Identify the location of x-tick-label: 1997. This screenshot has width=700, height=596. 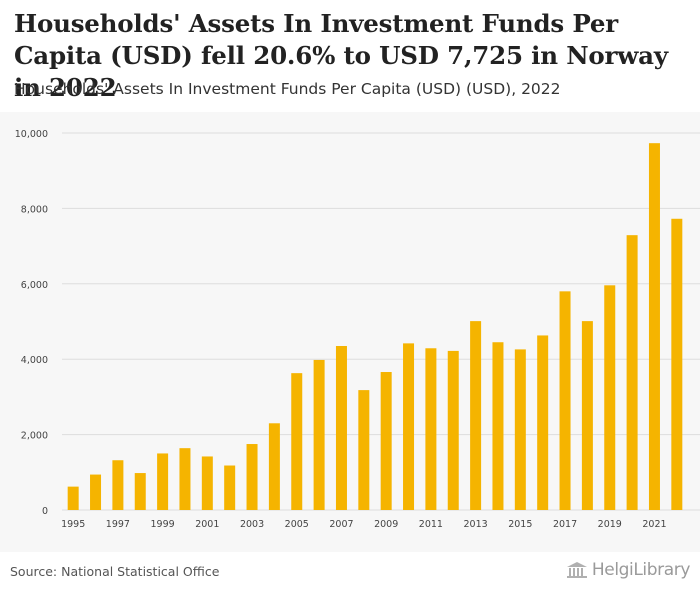
(118, 524).